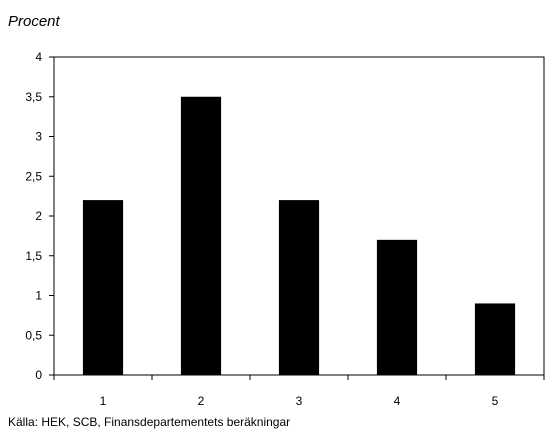 The width and height of the screenshot is (554, 432). Describe the element at coordinates (33, 97) in the screenshot. I see `y-tick-label: 3,5` at that location.